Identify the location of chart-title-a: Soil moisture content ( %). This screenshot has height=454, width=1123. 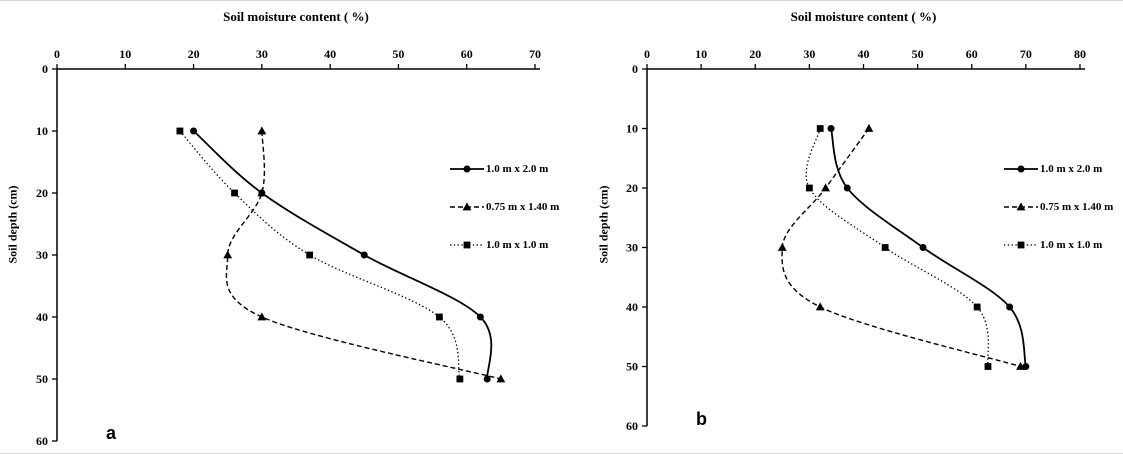
(296, 16).